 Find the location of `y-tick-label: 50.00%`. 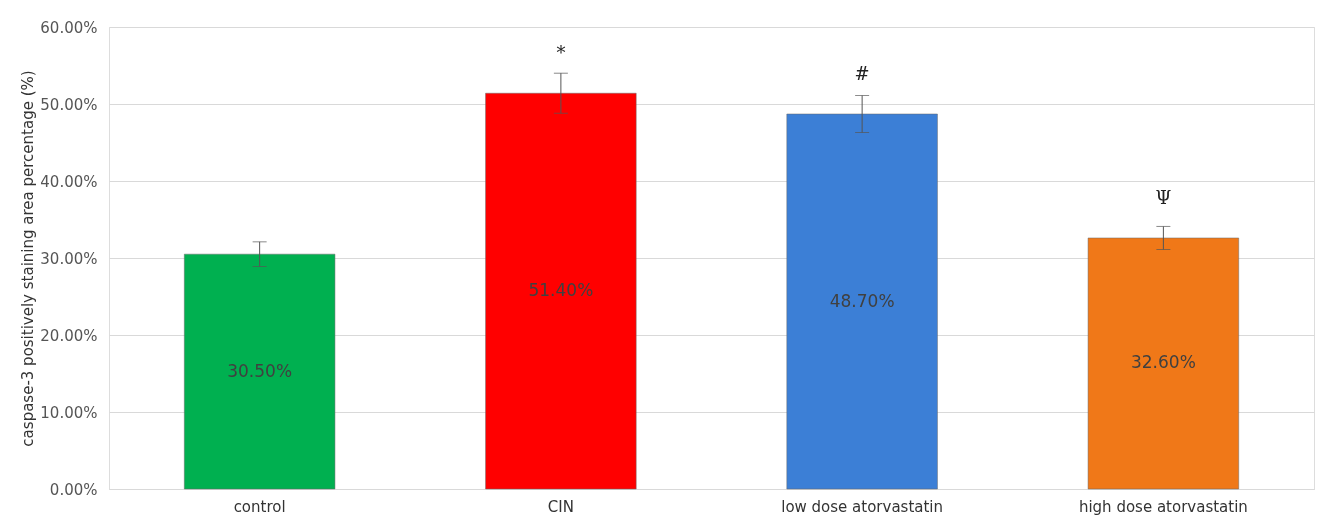

y-tick-label: 50.00% is located at coordinates (69, 104).